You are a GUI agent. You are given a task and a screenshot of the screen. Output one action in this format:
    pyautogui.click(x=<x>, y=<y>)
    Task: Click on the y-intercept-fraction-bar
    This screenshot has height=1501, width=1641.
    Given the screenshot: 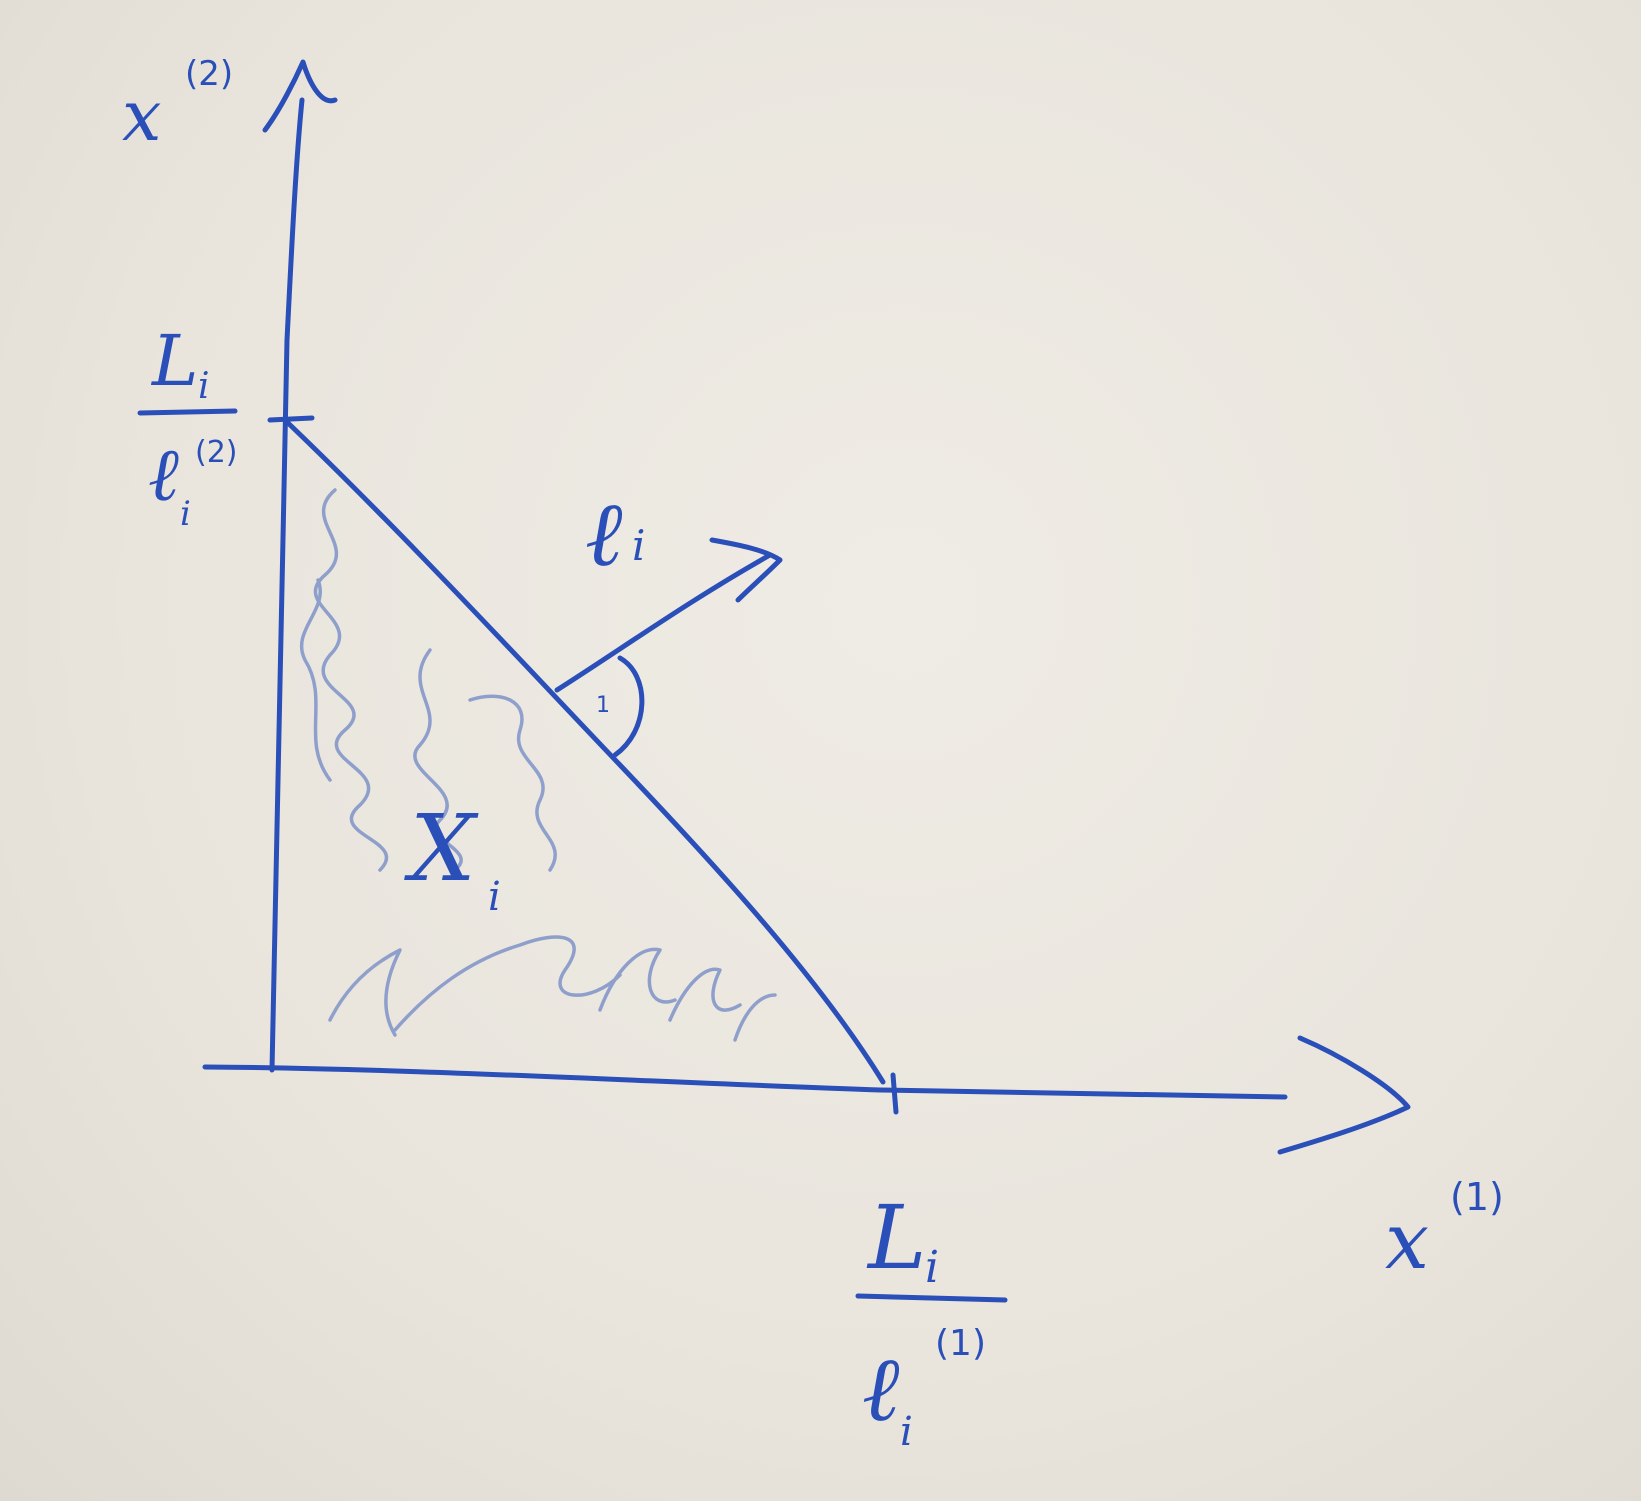 What is the action you would take?
    pyautogui.click(x=187, y=412)
    